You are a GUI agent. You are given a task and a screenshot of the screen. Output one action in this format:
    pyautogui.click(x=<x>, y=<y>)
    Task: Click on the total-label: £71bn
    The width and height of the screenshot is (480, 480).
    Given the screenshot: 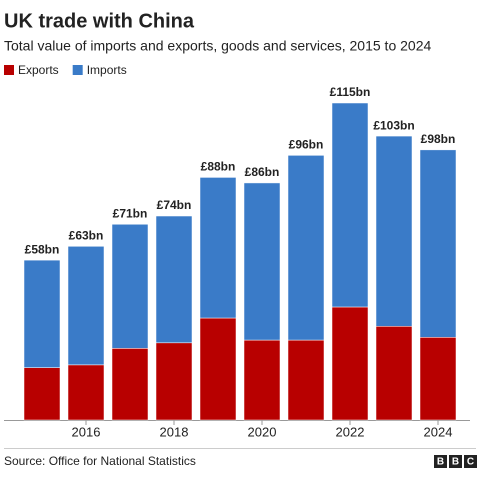 What is the action you would take?
    pyautogui.click(x=130, y=213)
    